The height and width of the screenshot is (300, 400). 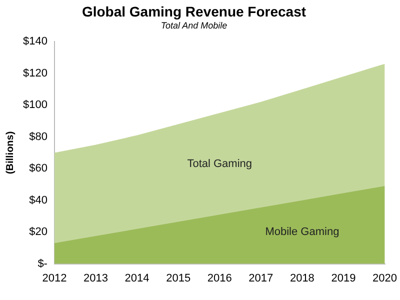 I want to click on x-tick-label: 2012, so click(x=54, y=278).